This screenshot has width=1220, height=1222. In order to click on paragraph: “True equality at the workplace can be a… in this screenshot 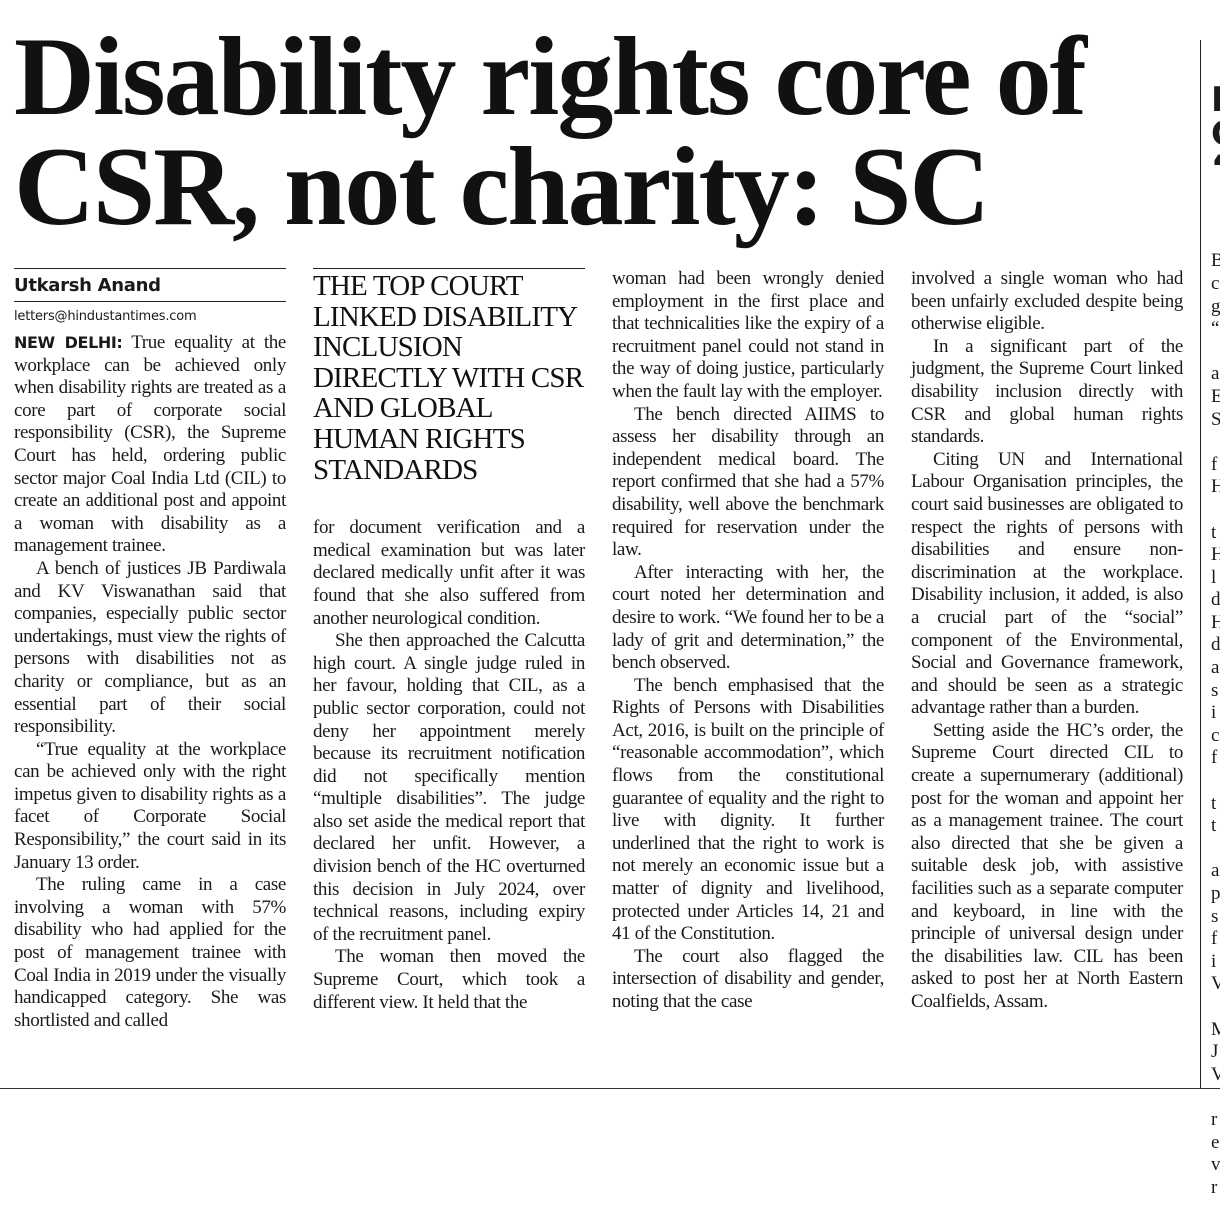, I will do `click(150, 805)`.